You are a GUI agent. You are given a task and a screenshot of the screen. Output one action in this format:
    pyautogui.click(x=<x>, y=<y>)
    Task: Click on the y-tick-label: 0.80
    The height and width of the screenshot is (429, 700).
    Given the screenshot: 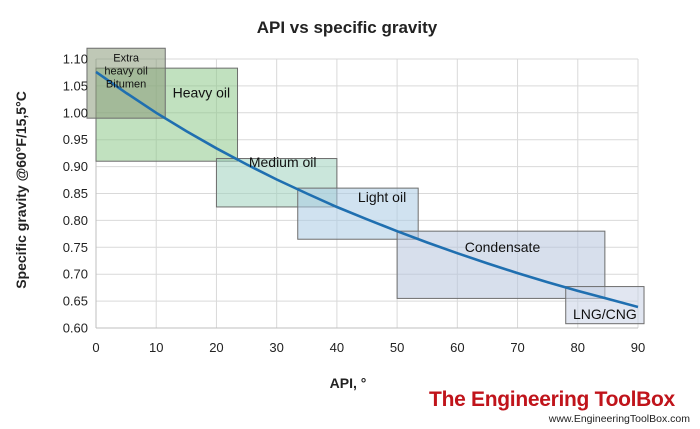 What is the action you would take?
    pyautogui.click(x=75, y=220)
    